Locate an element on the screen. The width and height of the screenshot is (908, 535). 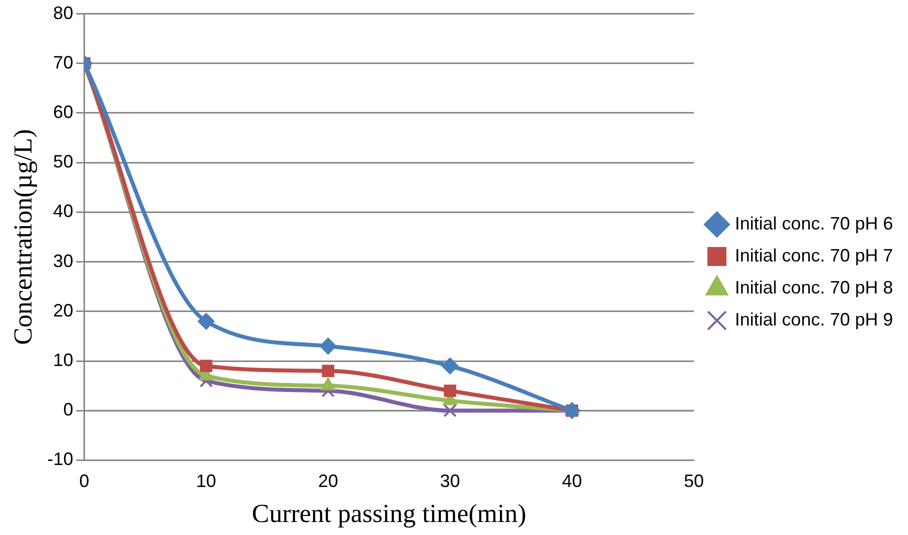
x-tick-label: 50 is located at coordinates (694, 480).